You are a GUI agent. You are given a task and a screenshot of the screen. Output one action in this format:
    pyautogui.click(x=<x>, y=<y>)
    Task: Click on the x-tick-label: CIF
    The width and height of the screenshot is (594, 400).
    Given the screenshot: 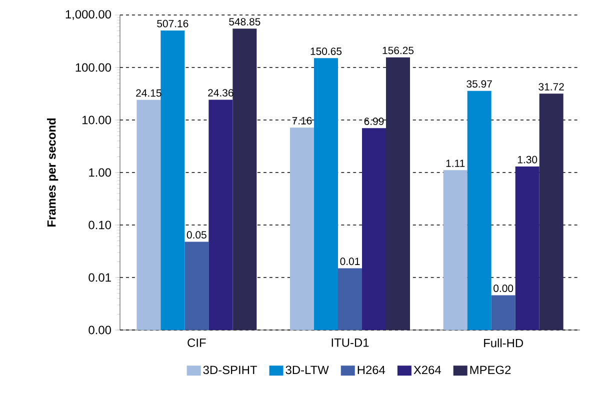 What is the action you would take?
    pyautogui.click(x=197, y=342)
    